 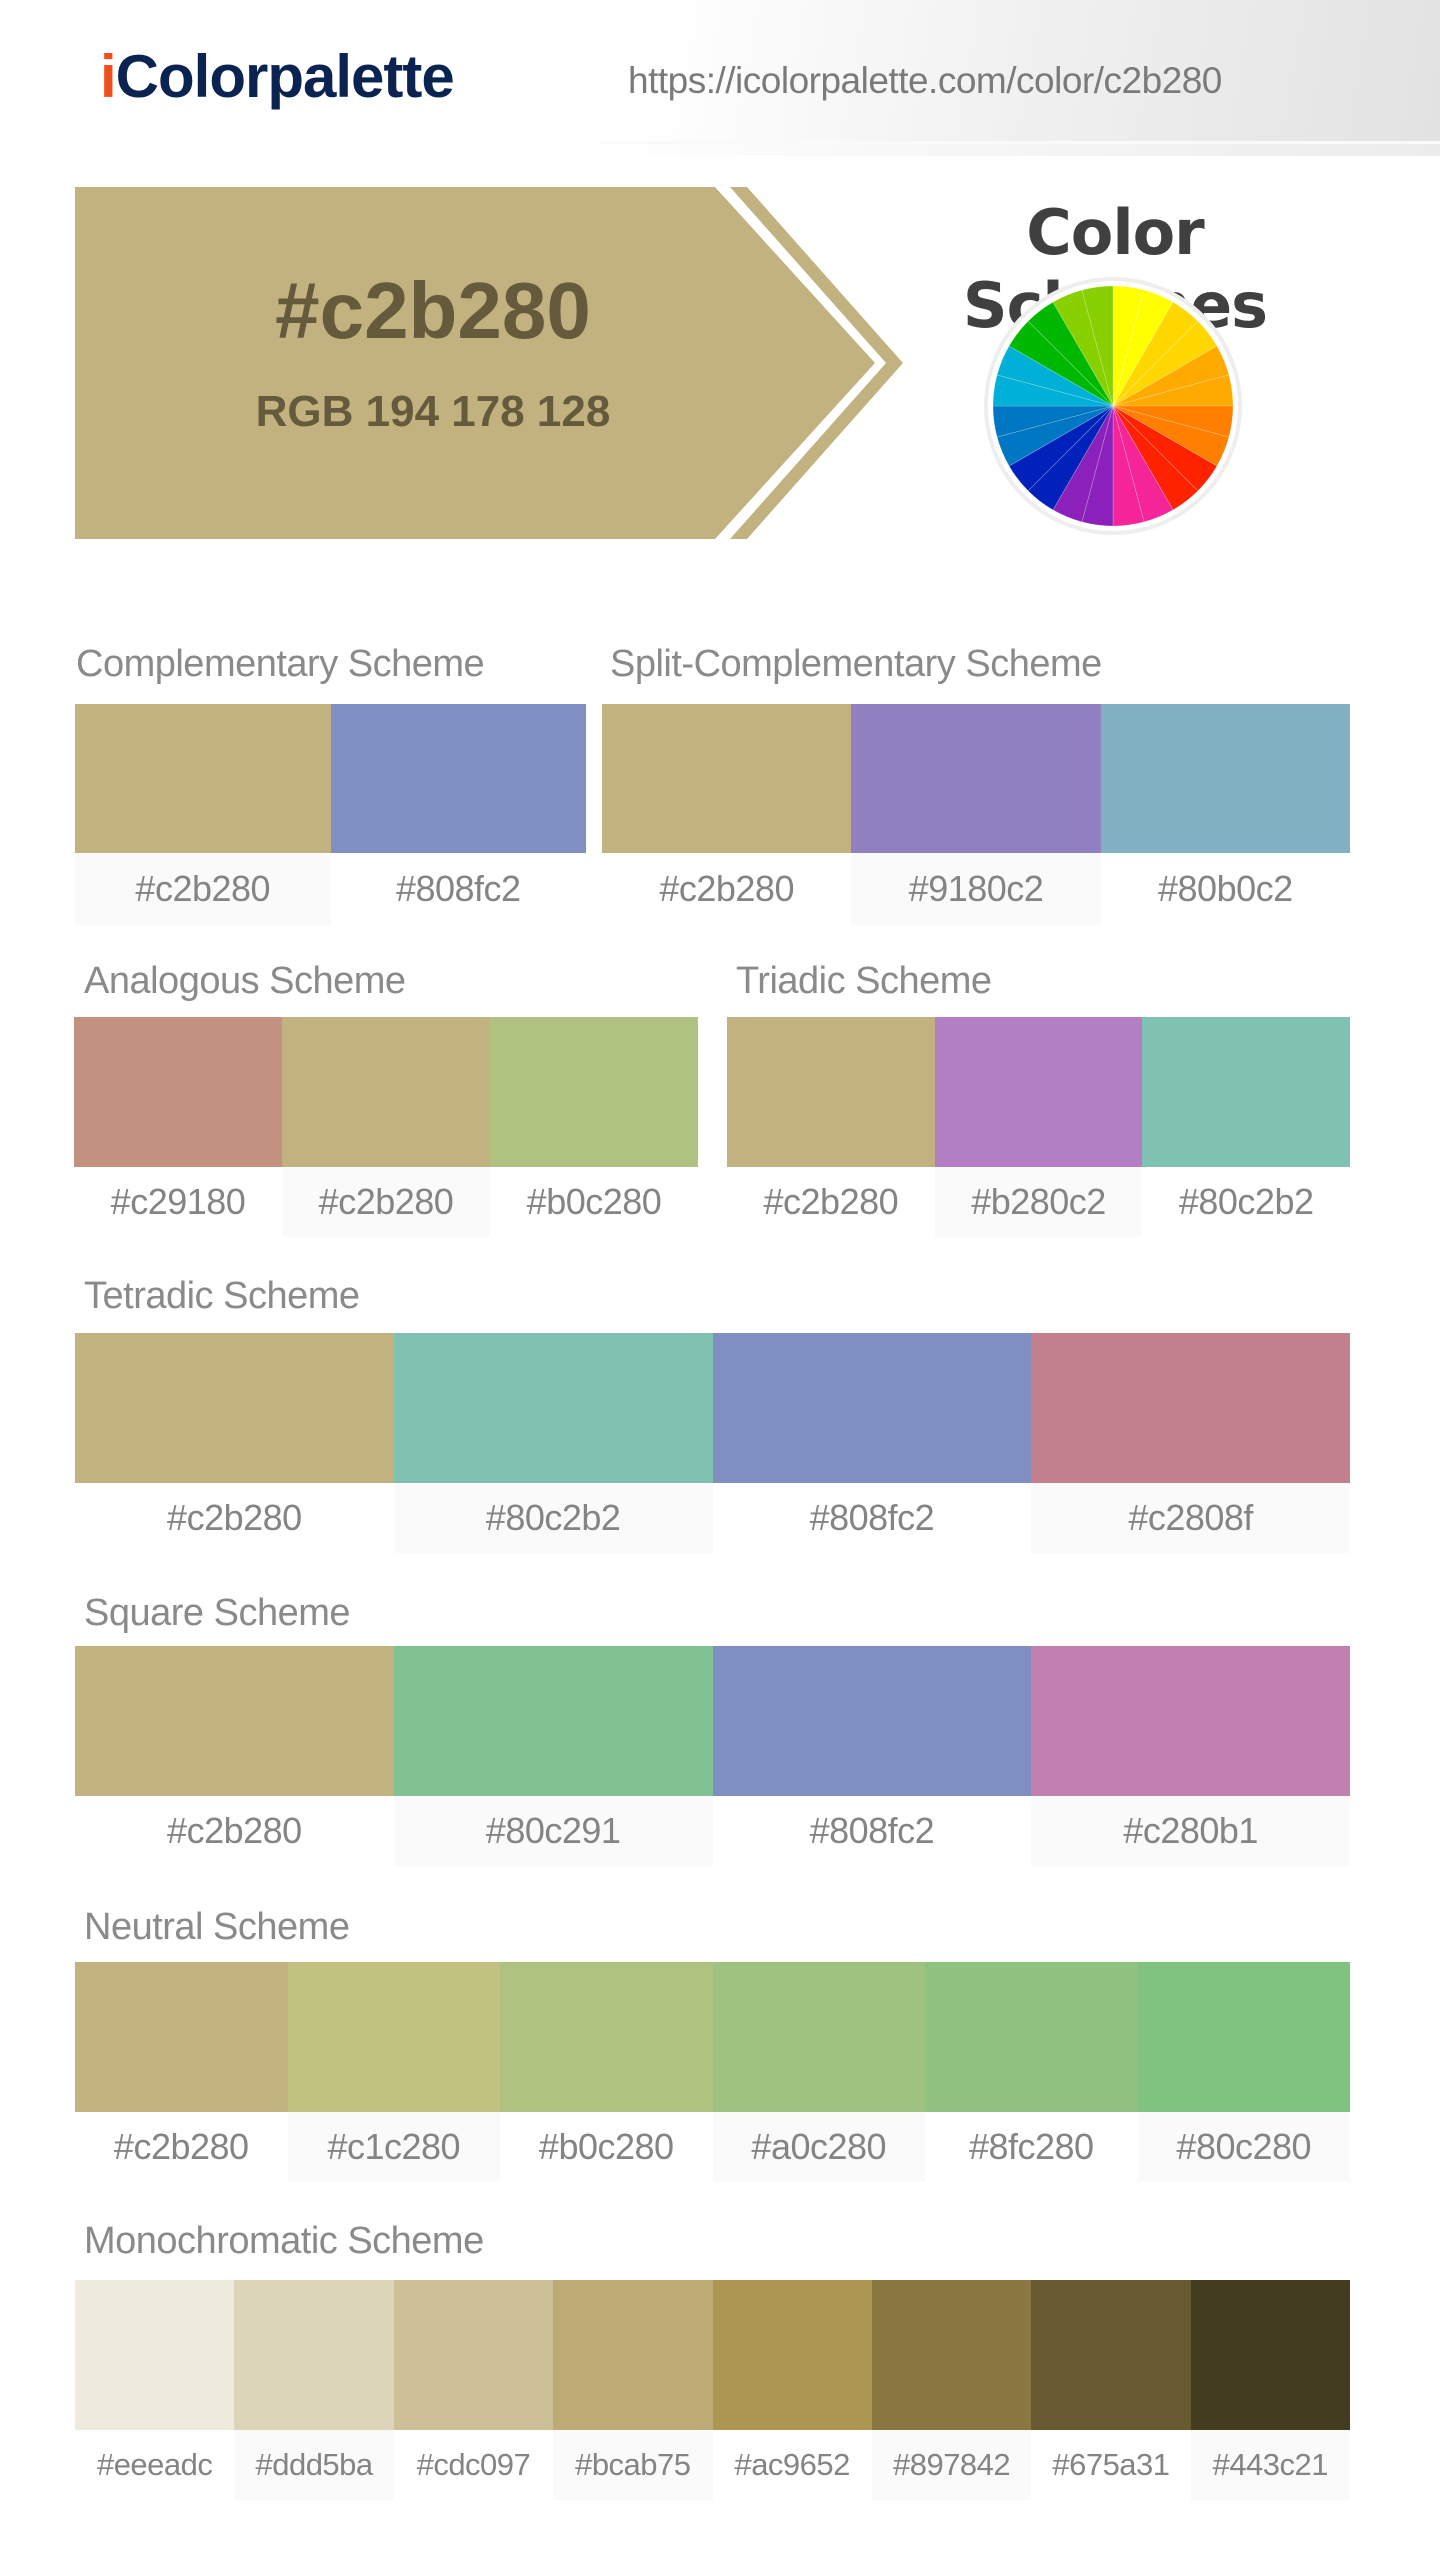 I want to click on swatch-hex-label: #80c291, so click(x=553, y=1831).